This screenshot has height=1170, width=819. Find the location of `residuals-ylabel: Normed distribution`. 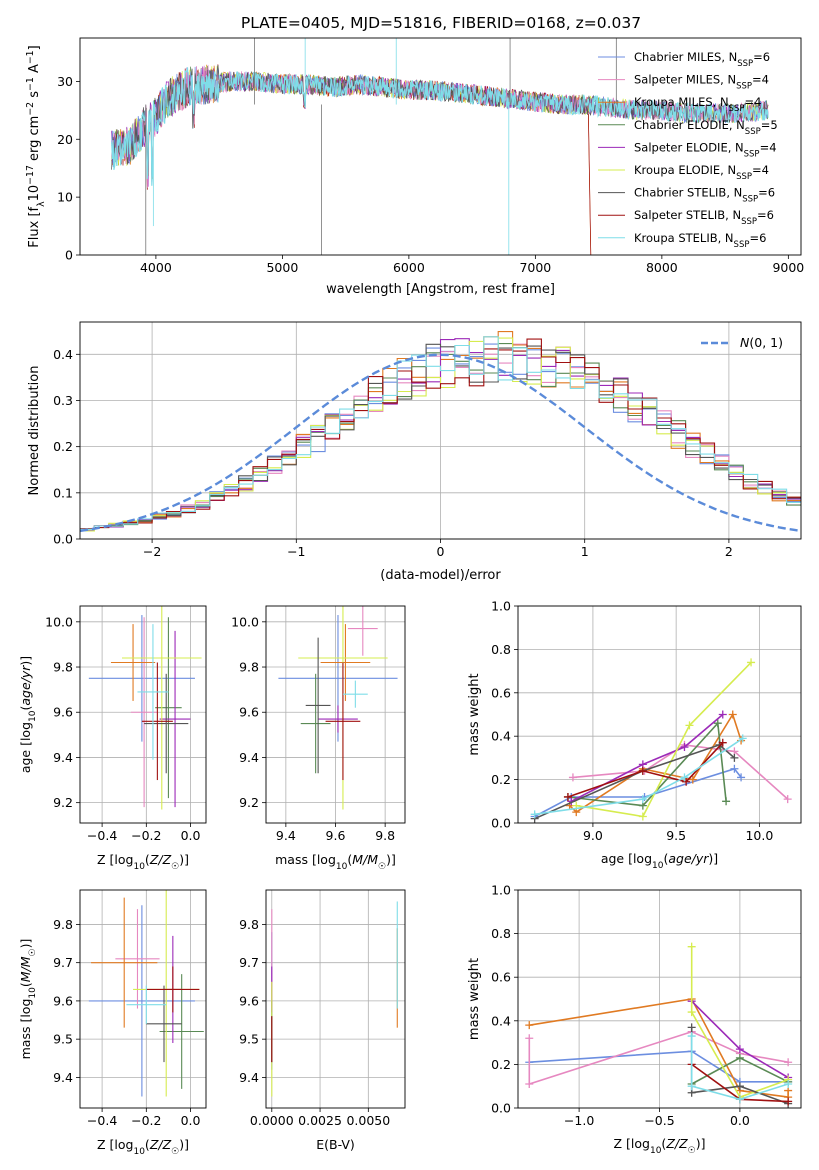

residuals-ylabel: Normed distribution is located at coordinates (34, 431).